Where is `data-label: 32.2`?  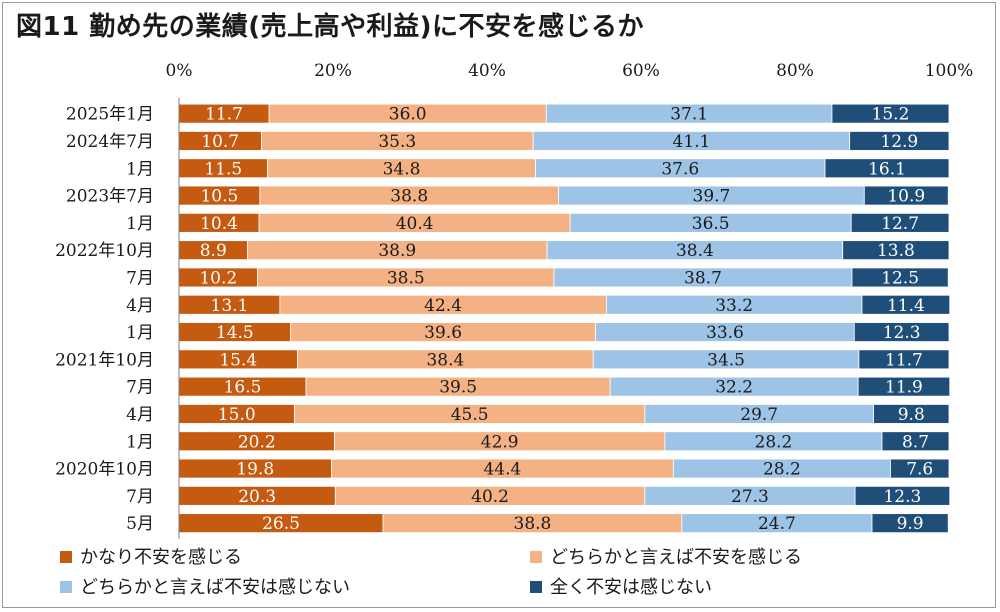 data-label: 32.2 is located at coordinates (734, 388).